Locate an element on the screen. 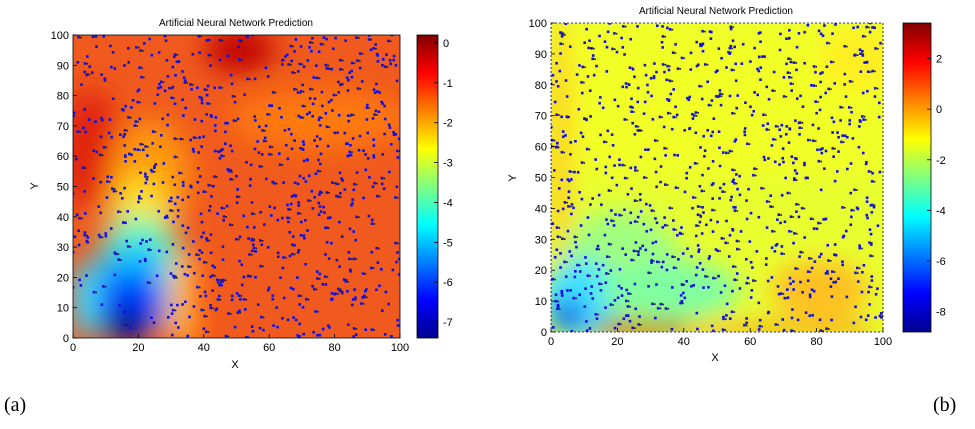  chart-1-xtick-label: 20 is located at coordinates (617, 342).